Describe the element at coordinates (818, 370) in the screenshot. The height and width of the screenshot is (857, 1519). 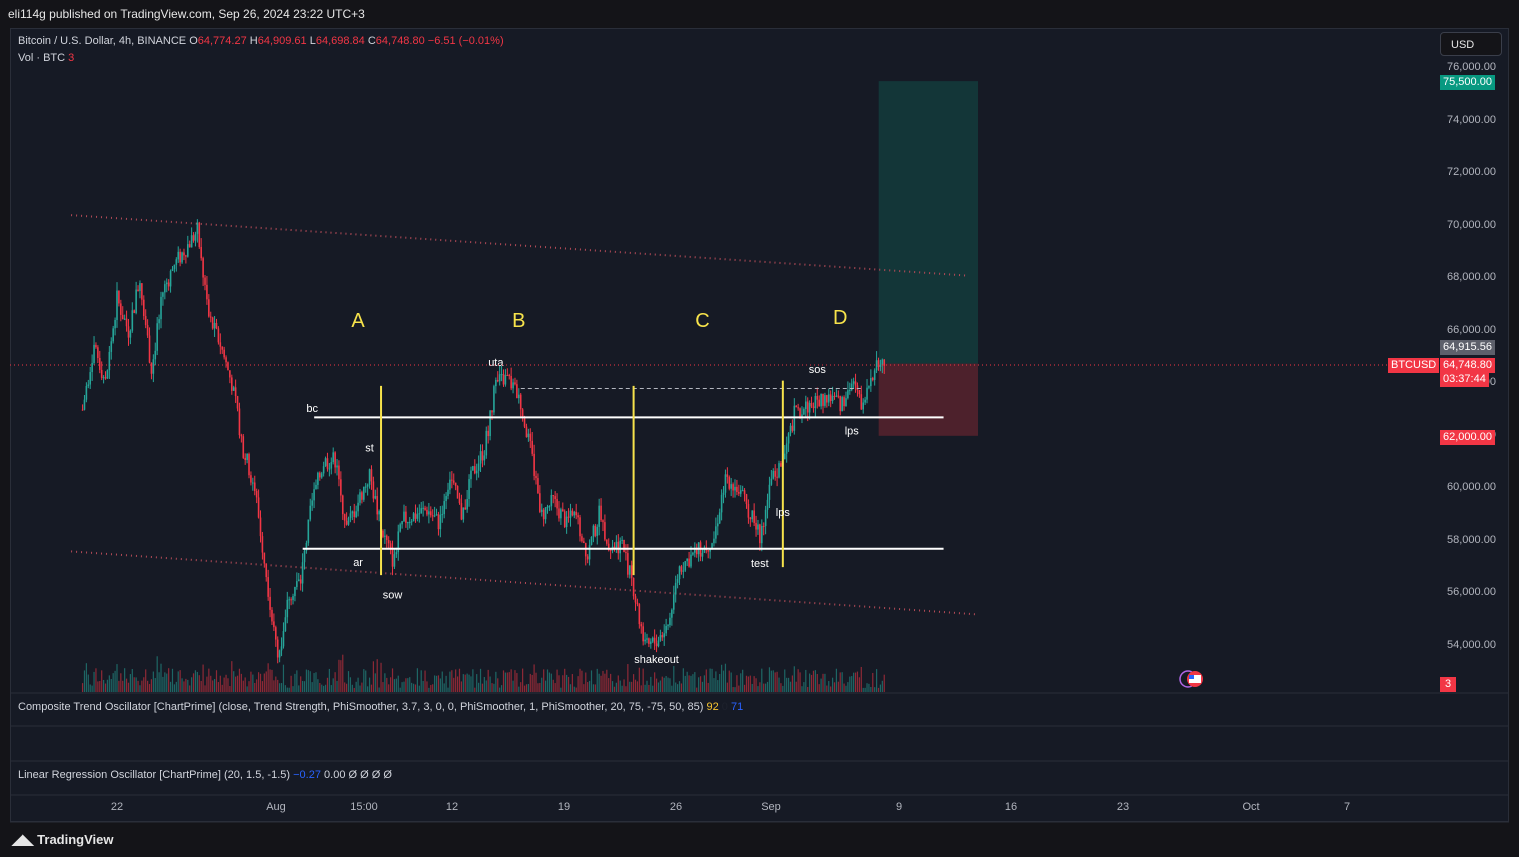
I see `wyckoff-annotation: sos` at that location.